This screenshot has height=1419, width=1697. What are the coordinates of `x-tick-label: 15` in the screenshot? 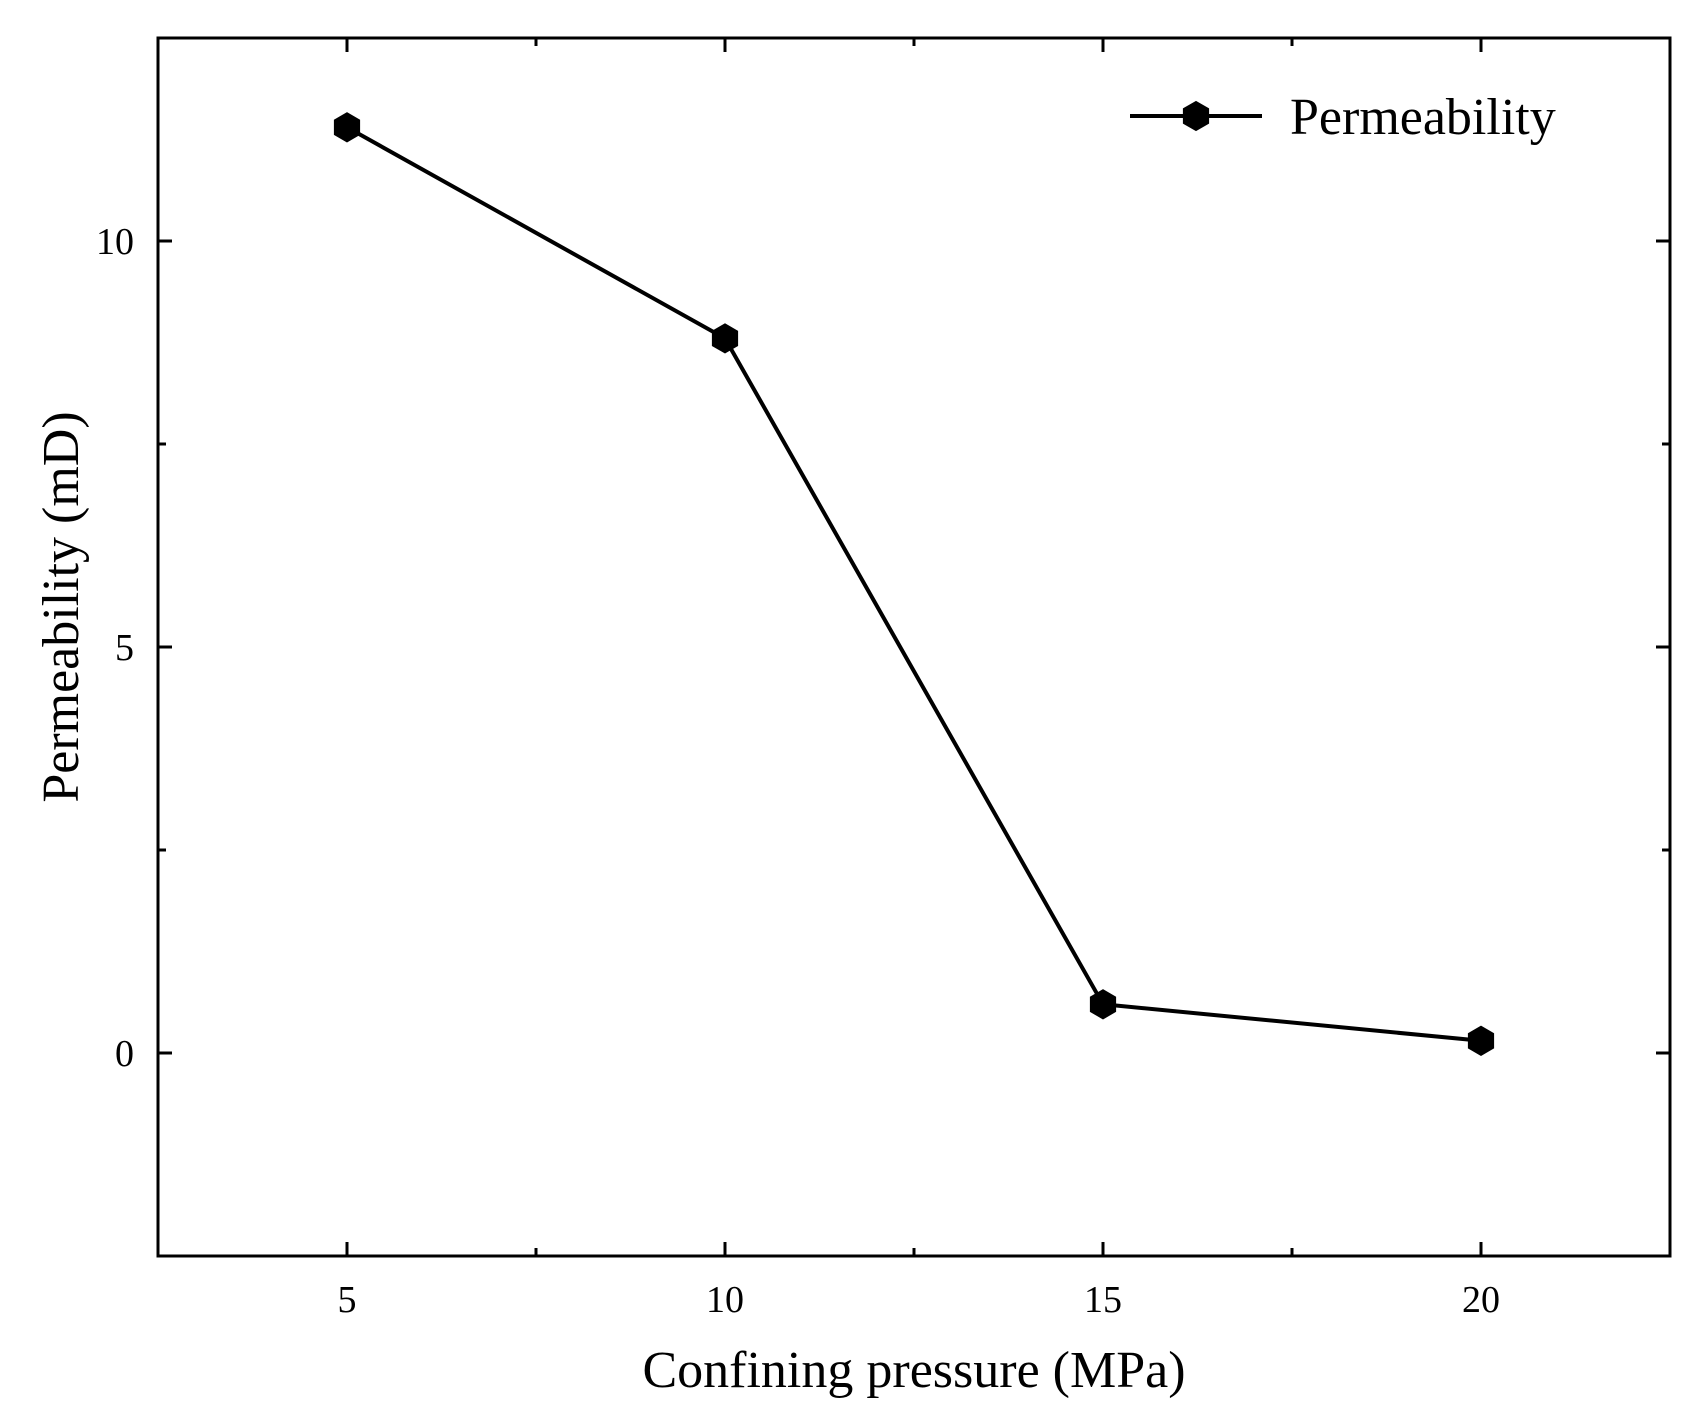 It's located at (1103, 1300).